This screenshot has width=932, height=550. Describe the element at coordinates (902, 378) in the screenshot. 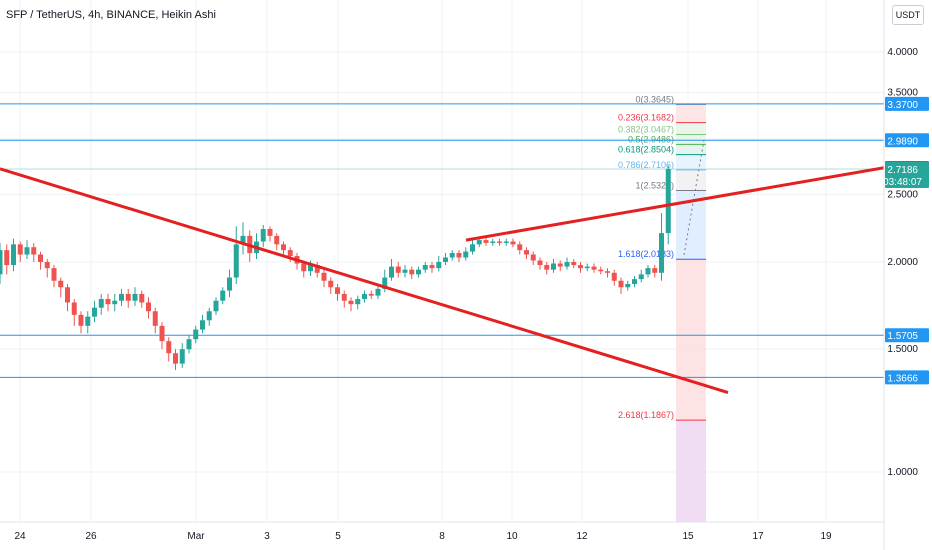

I see `price-label-text: 1.3666` at that location.